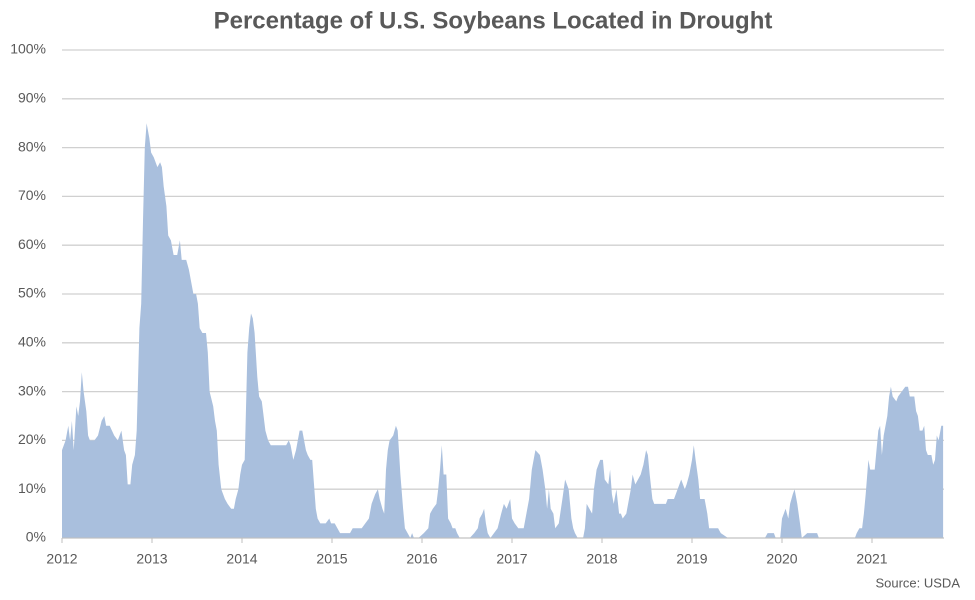 The height and width of the screenshot is (600, 975). What do you see at coordinates (32, 390) in the screenshot?
I see `y-tick-label: 30%` at bounding box center [32, 390].